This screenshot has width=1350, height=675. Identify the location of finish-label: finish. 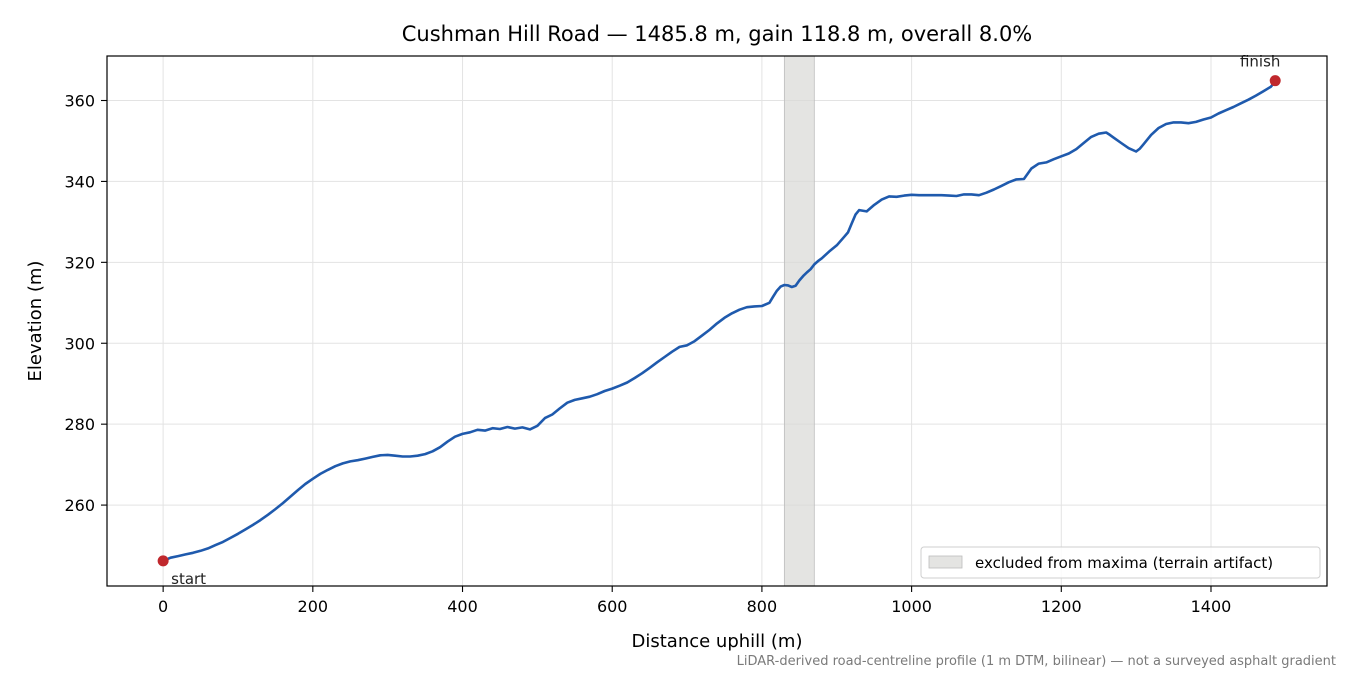
(1260, 62).